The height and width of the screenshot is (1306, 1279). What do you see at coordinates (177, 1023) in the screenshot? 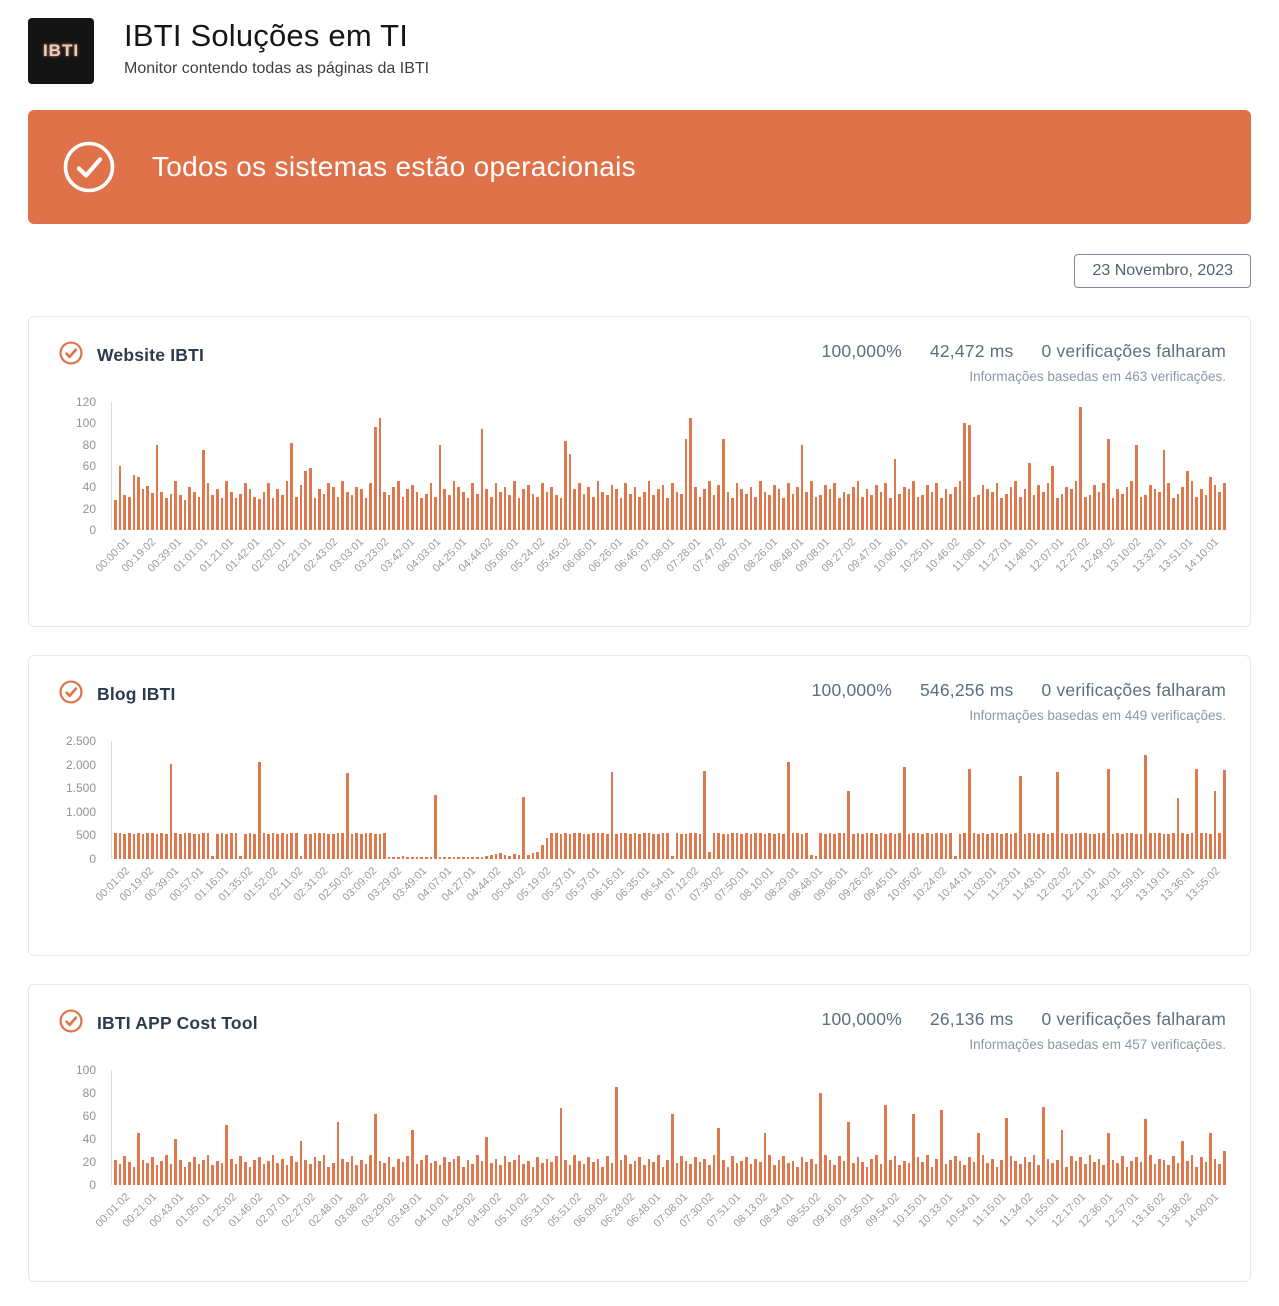
I see `monitor-name: IBTI APP Cost Tool` at bounding box center [177, 1023].